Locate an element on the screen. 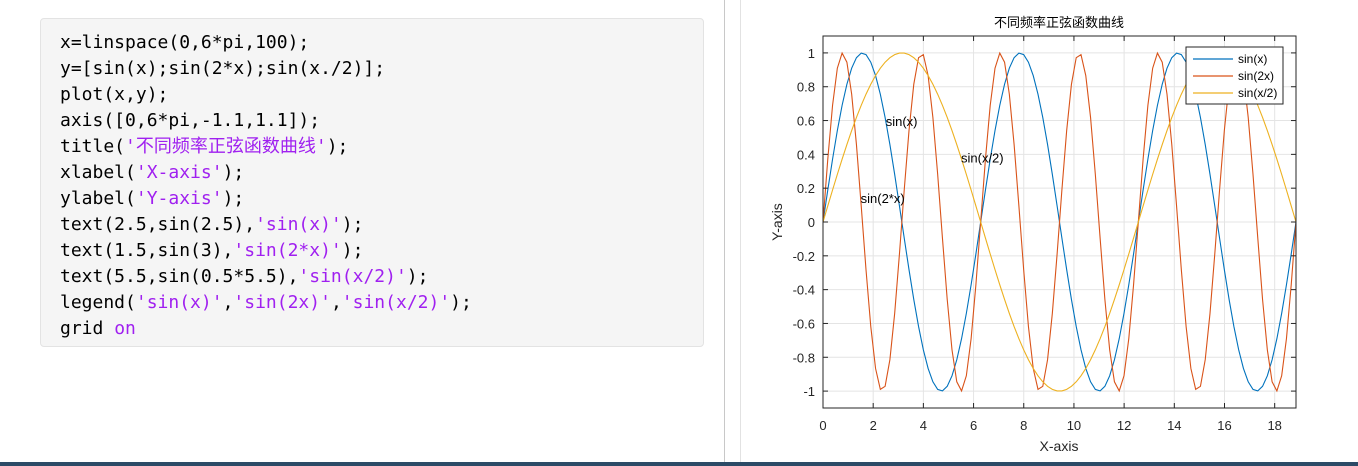 The image size is (1358, 466). y-tick-label: 1 is located at coordinates (811, 53).